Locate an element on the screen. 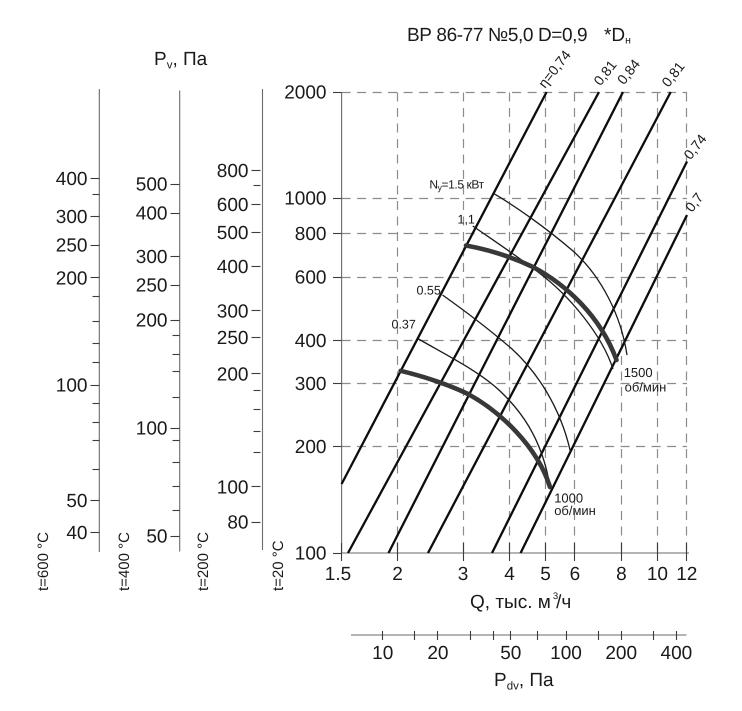 Image resolution: width=742 pixels, height=711 pixels. svg-text: Pv, Па is located at coordinates (181, 60).